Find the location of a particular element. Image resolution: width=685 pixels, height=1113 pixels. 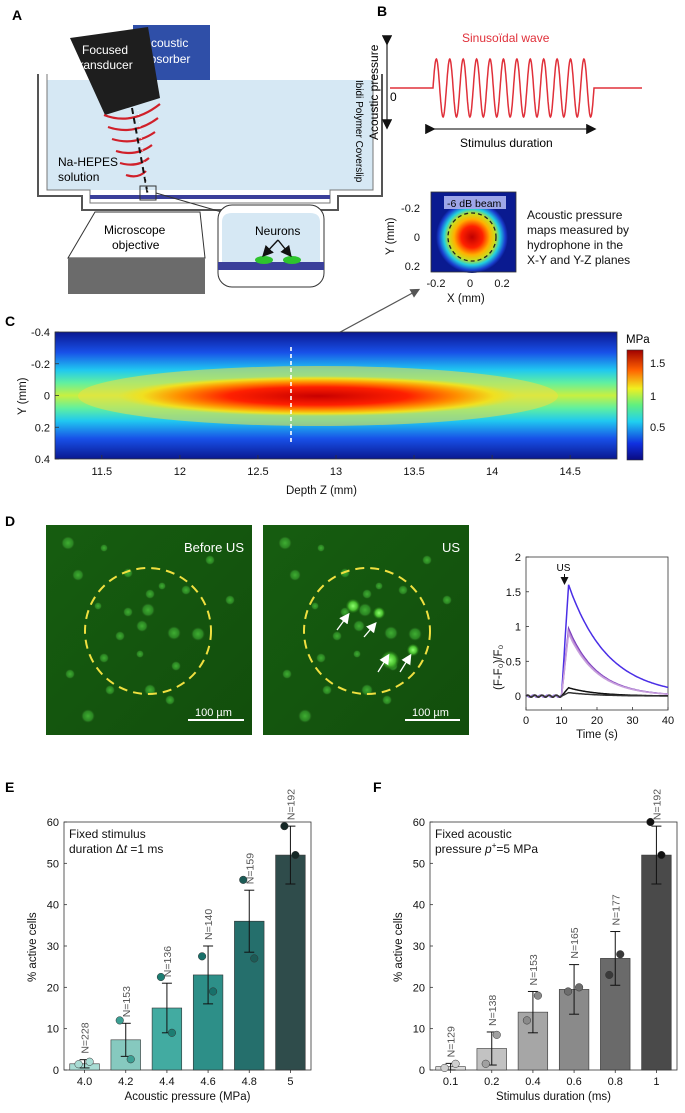

trace-xtick: 40 is located at coordinates (668, 721).